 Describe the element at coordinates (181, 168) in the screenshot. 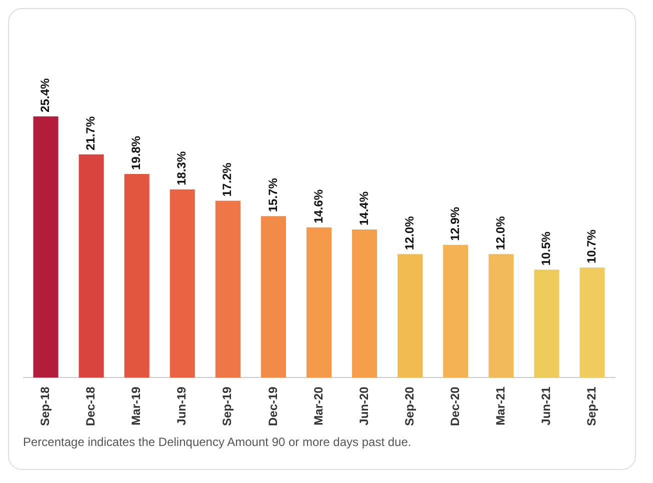

I see `data-label: 18.3%` at that location.